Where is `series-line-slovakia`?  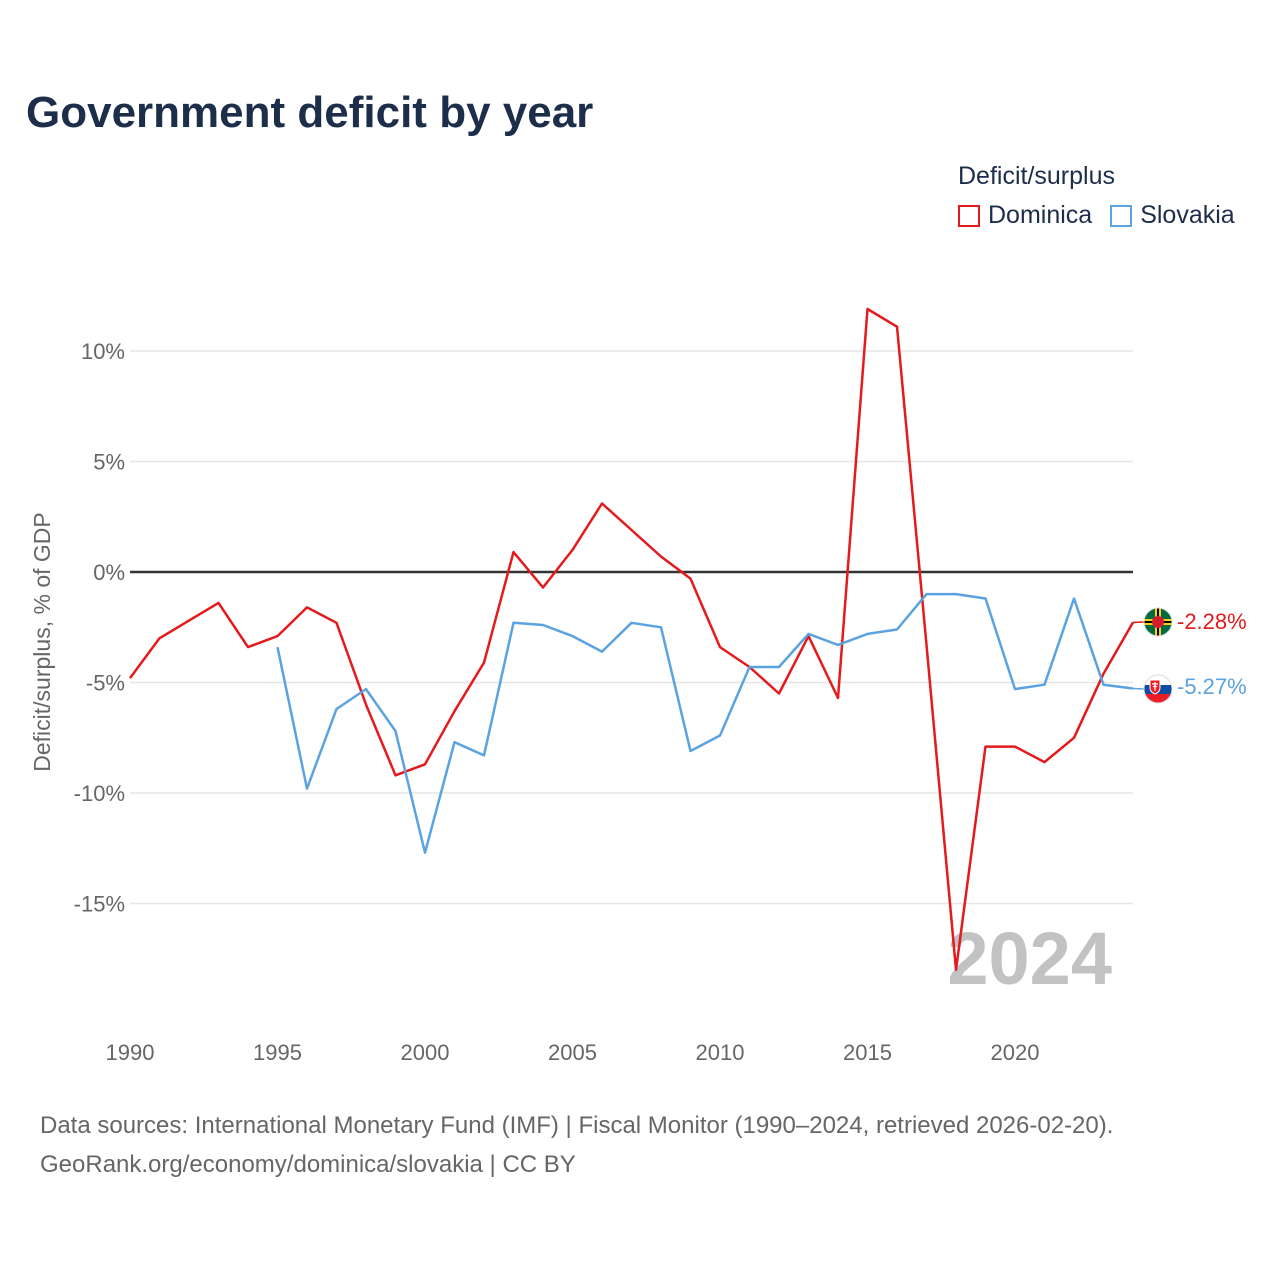
series-line-slovakia is located at coordinates (705, 723).